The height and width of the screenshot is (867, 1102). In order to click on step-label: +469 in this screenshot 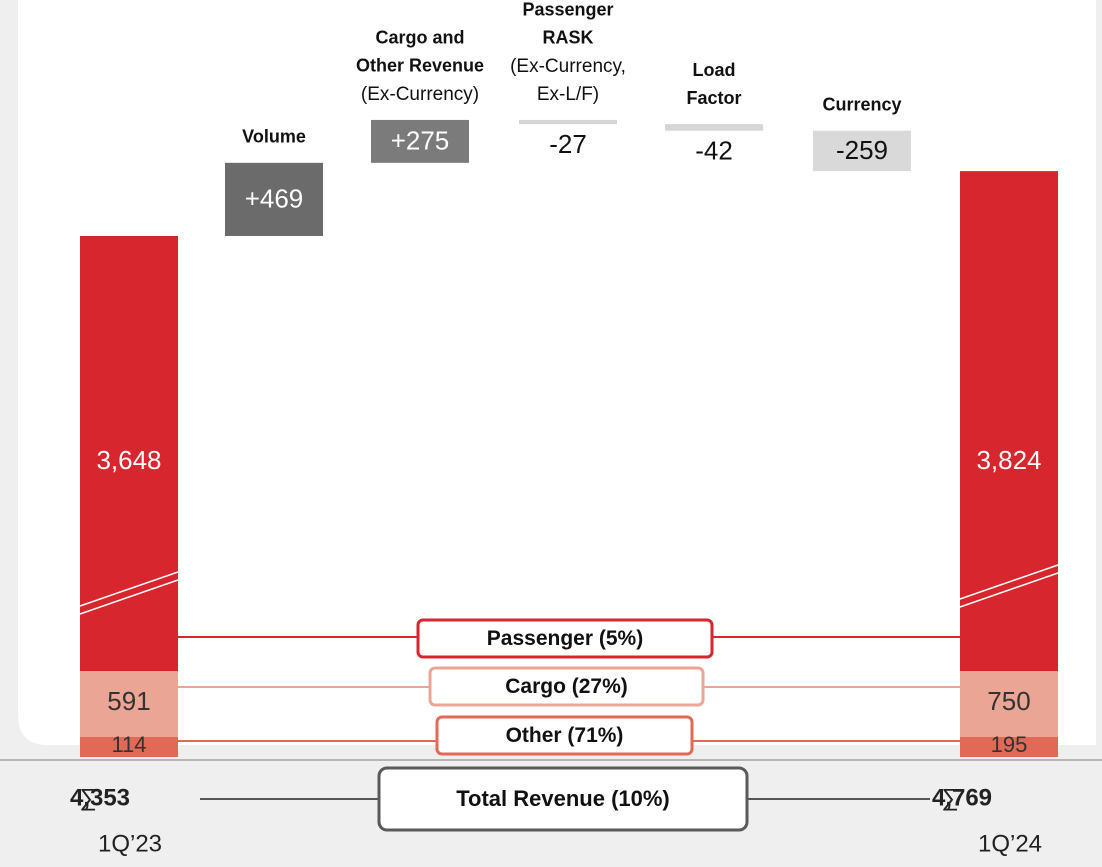, I will do `click(274, 198)`.